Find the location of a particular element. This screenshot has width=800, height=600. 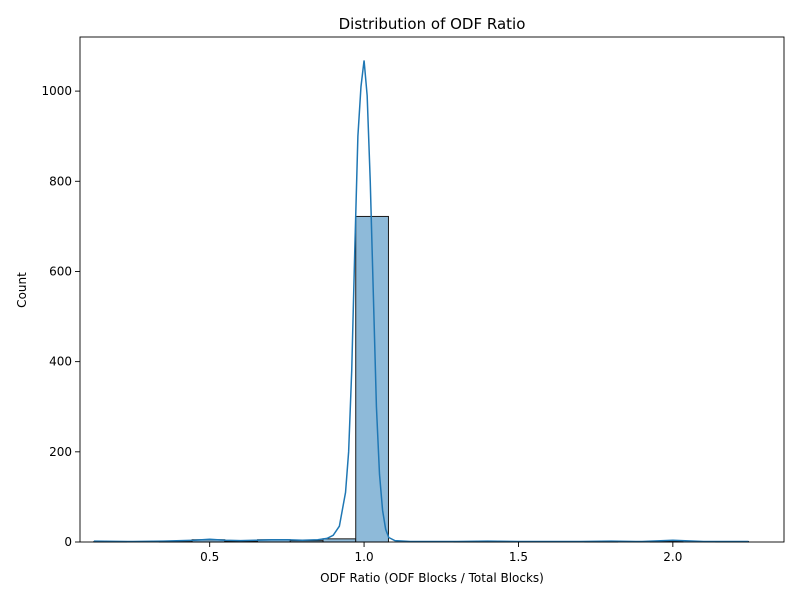

x-tick-label-2: 1.5 is located at coordinates (518, 557).